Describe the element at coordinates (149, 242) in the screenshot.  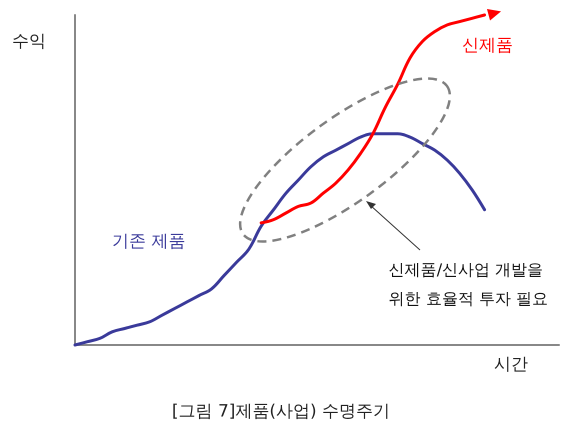
I see `text: 기존 제품` at that location.